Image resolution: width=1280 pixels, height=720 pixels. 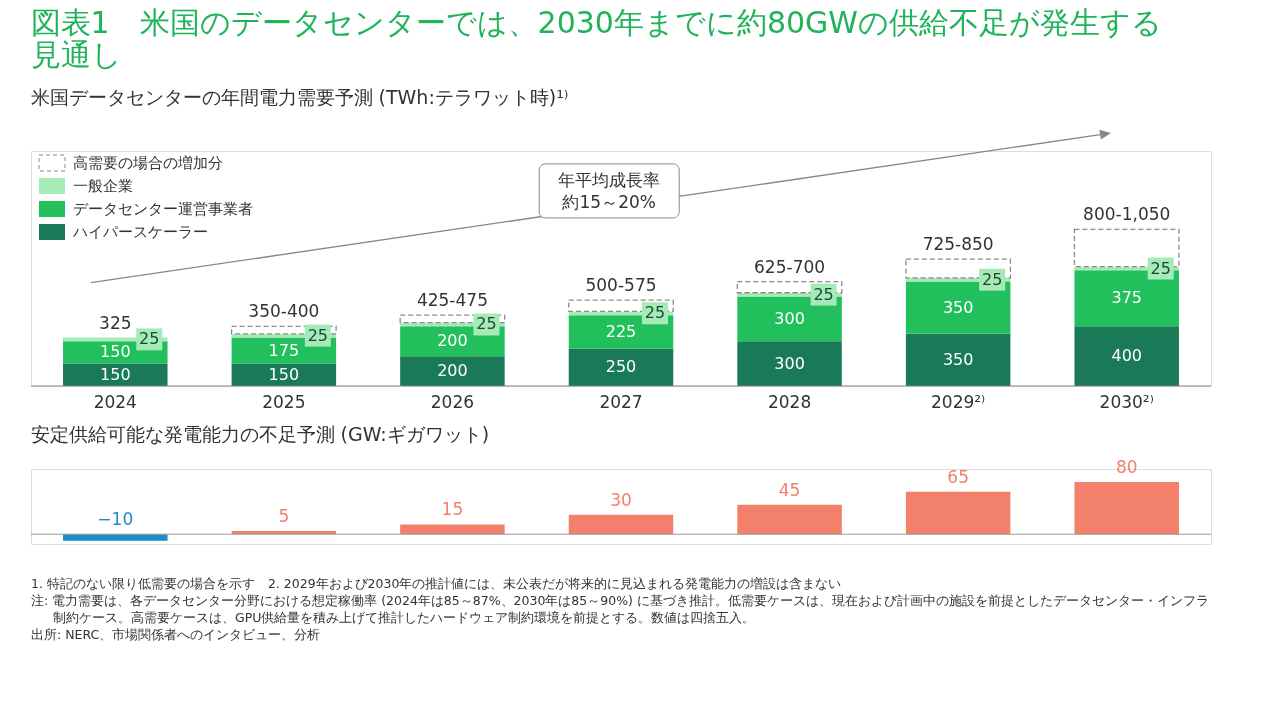 I want to click on data-label: 15, so click(x=452, y=509).